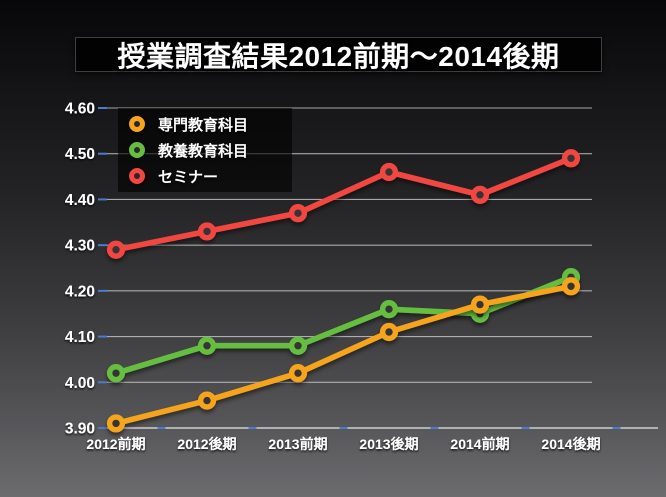 The height and width of the screenshot is (497, 666). What do you see at coordinates (206, 444) in the screenshot?
I see `x-tick-label: 2012後期` at bounding box center [206, 444].